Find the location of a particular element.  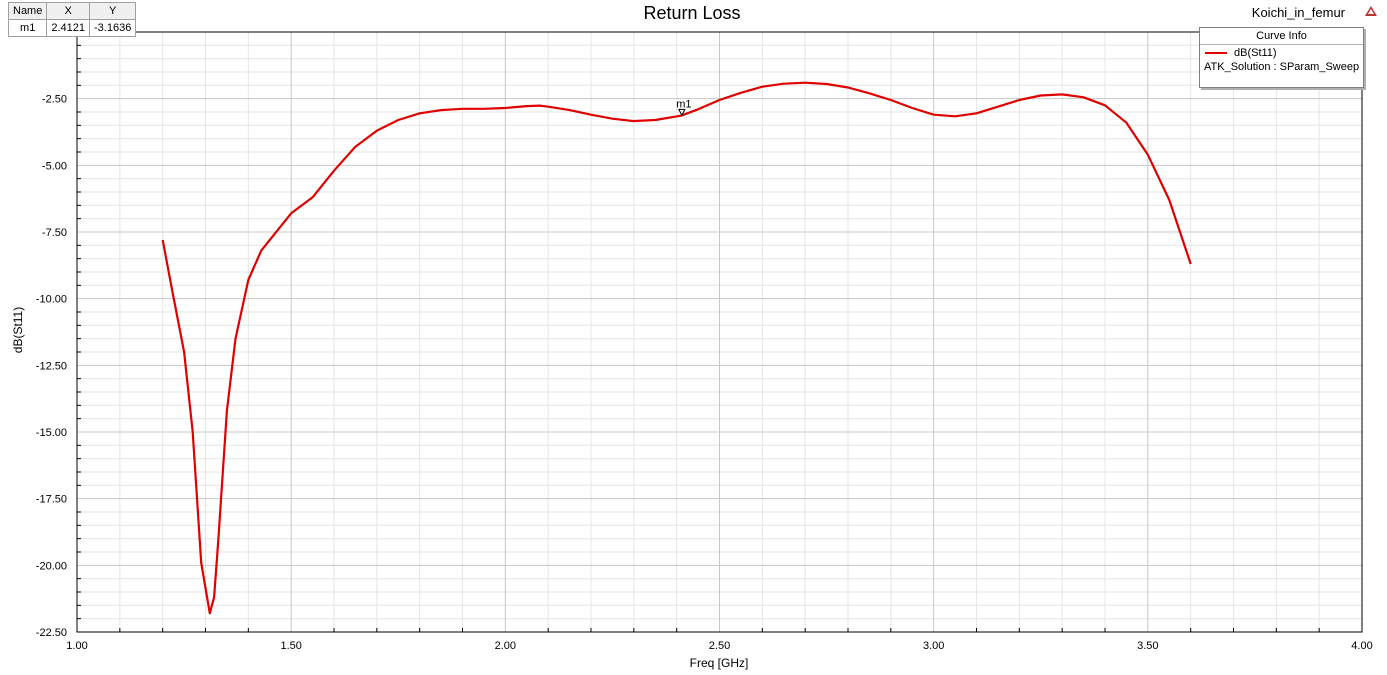

marker-table-header: Name X Y is located at coordinates (72, 11).